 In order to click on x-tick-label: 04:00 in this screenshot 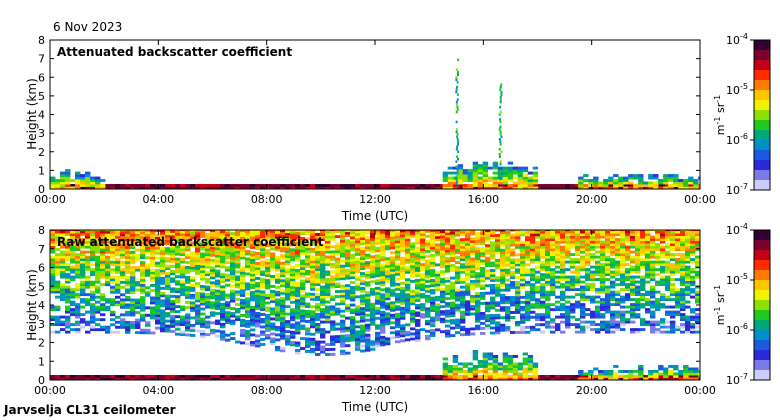, I will do `click(158, 199)`.